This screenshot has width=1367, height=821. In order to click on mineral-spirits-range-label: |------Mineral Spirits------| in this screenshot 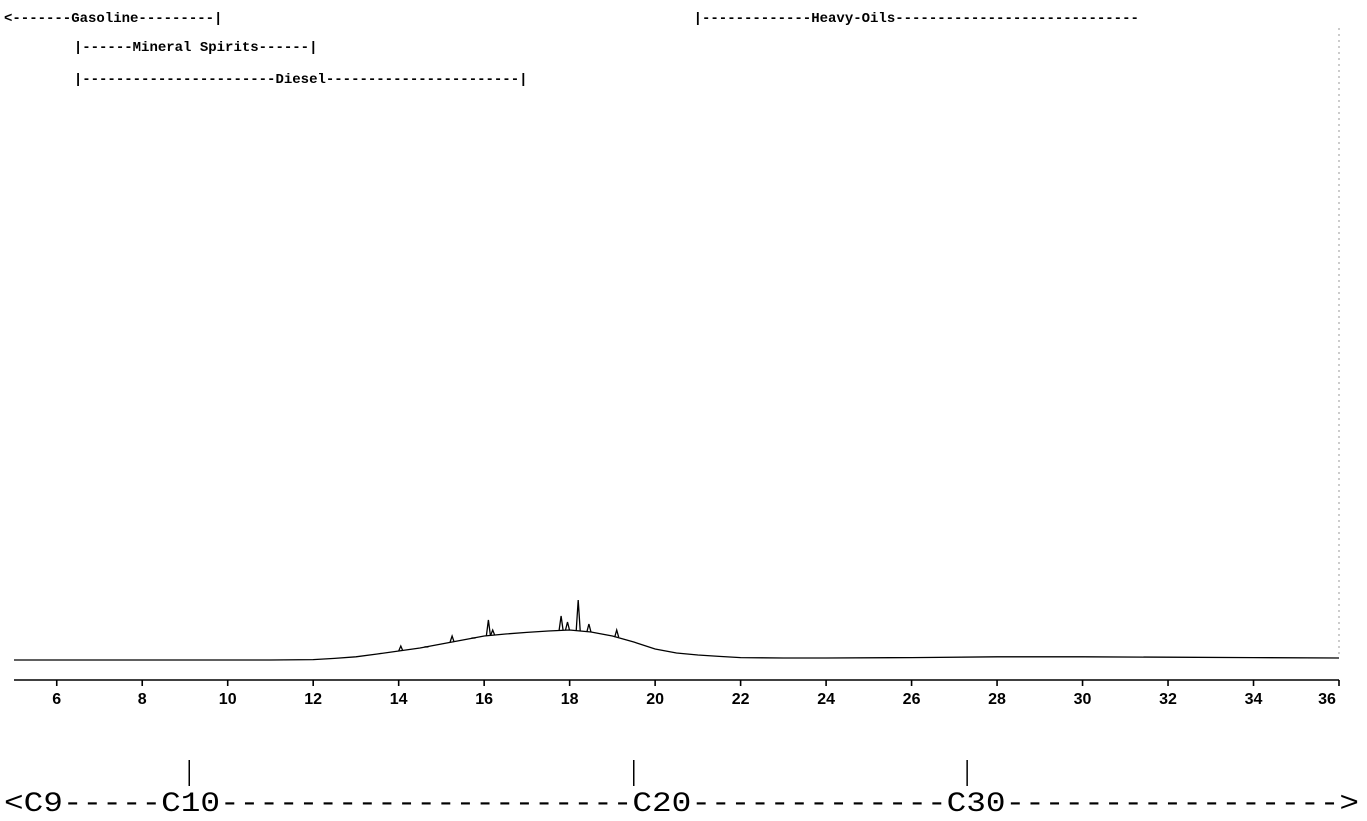, I will do `click(196, 48)`.